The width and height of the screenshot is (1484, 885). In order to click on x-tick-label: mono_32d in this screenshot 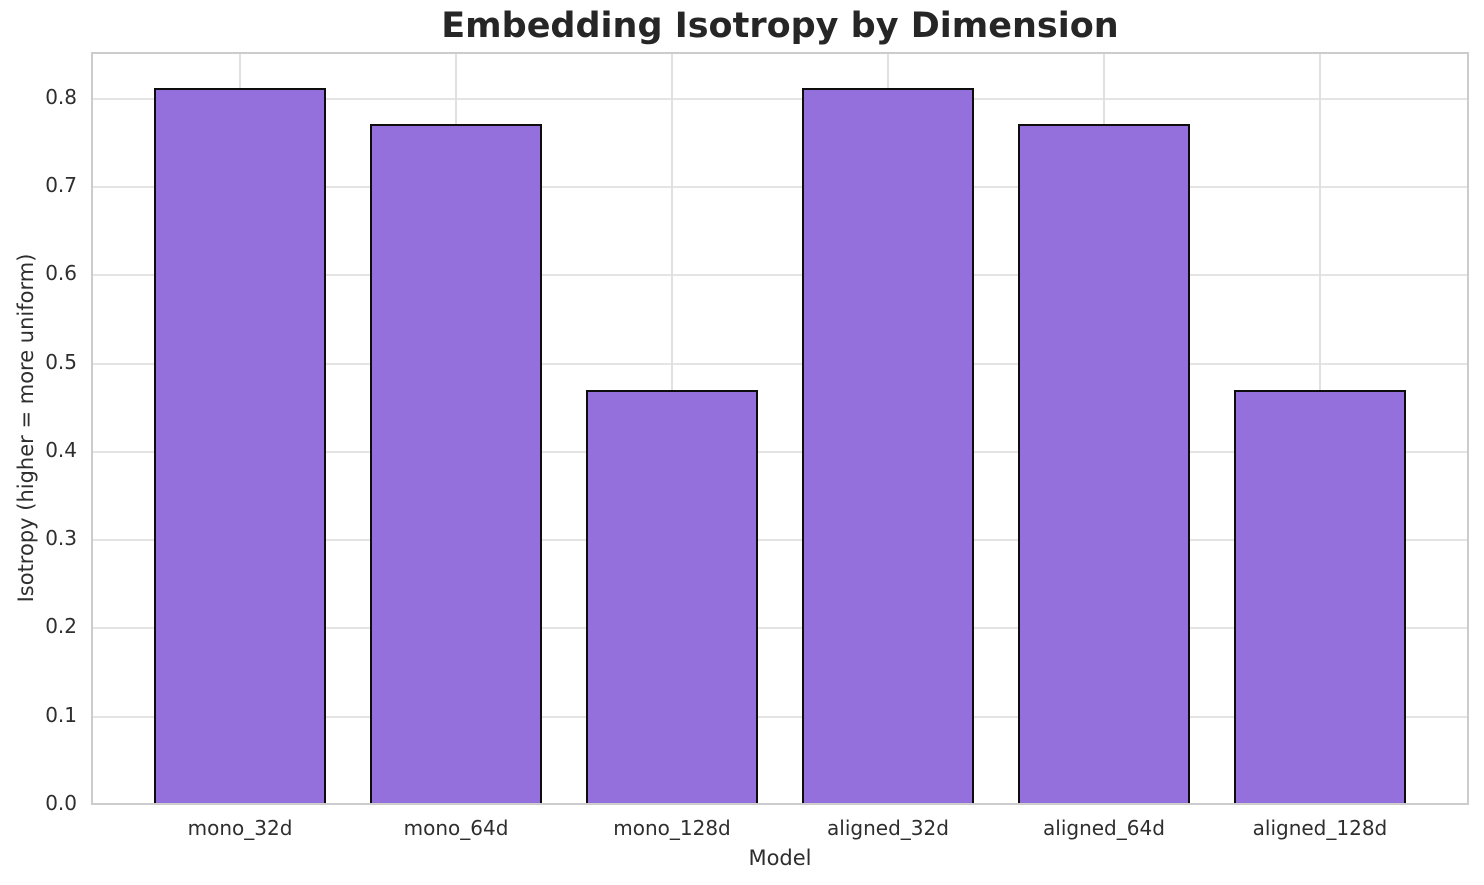, I will do `click(240, 828)`.